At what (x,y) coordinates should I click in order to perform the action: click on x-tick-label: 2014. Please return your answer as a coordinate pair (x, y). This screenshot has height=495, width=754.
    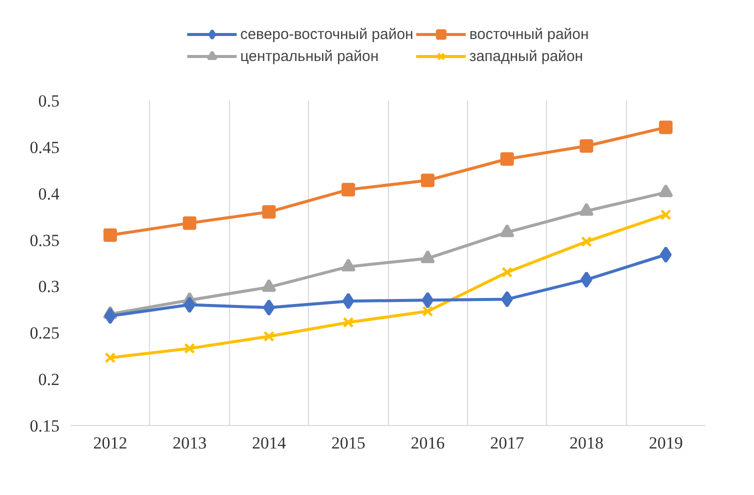
    Looking at the image, I should click on (269, 443).